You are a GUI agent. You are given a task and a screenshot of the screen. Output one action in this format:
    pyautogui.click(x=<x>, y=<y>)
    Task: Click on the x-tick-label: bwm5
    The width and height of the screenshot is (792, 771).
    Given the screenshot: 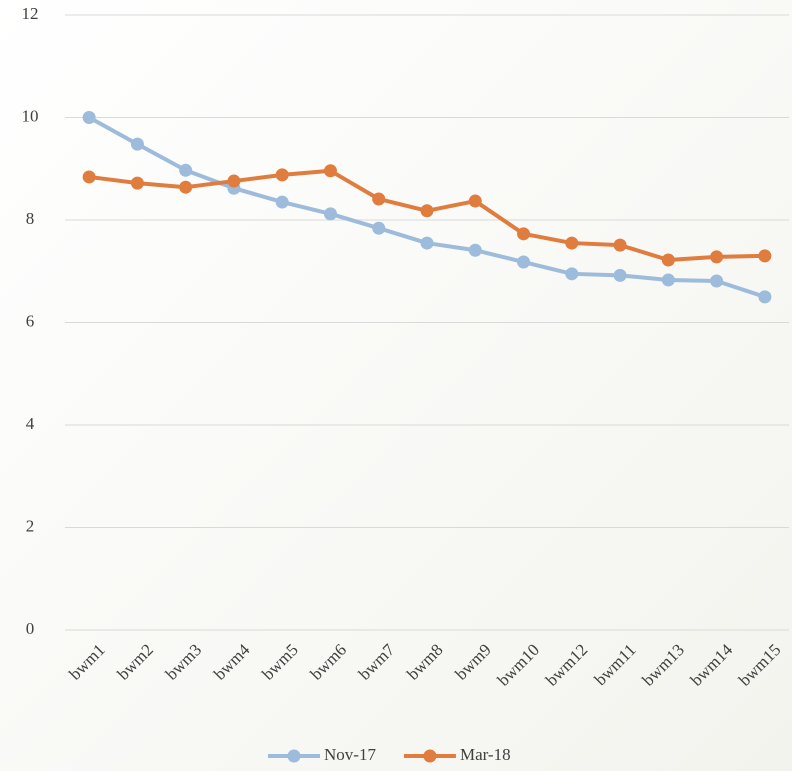 What is the action you would take?
    pyautogui.click(x=279, y=661)
    